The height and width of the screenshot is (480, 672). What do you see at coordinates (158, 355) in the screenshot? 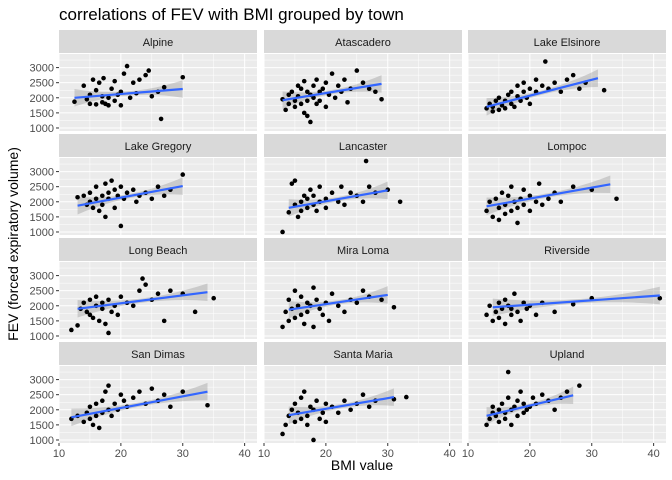
I see `facet-label: San Dimas` at bounding box center [158, 355].